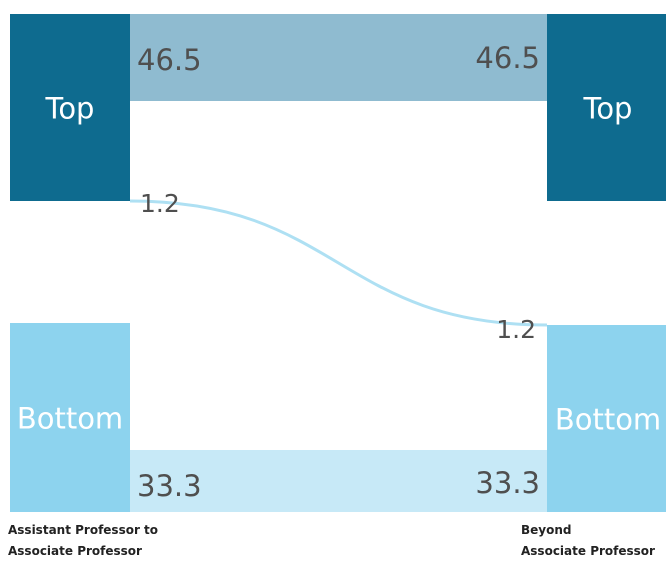  I want to click on node-label-left-bottom: Bottom, so click(70, 419).